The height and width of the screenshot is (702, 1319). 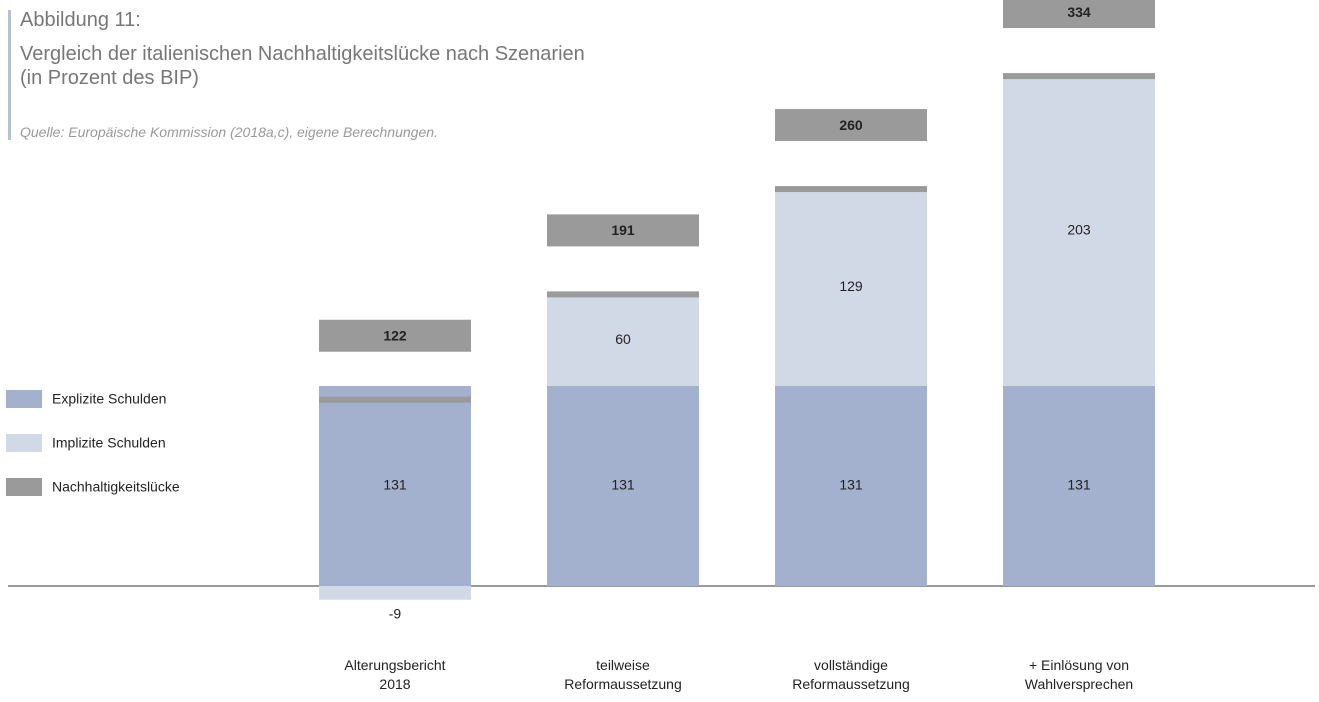 I want to click on value-label: 60, so click(x=623, y=339).